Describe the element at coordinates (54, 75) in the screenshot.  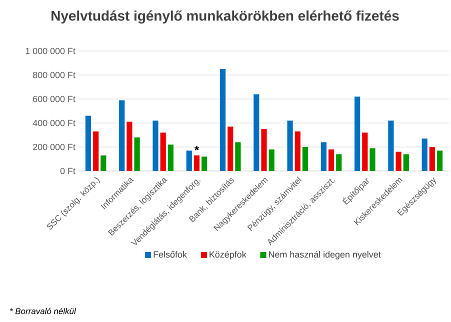
I see `y-tick-label: 800 000 Ft` at that location.